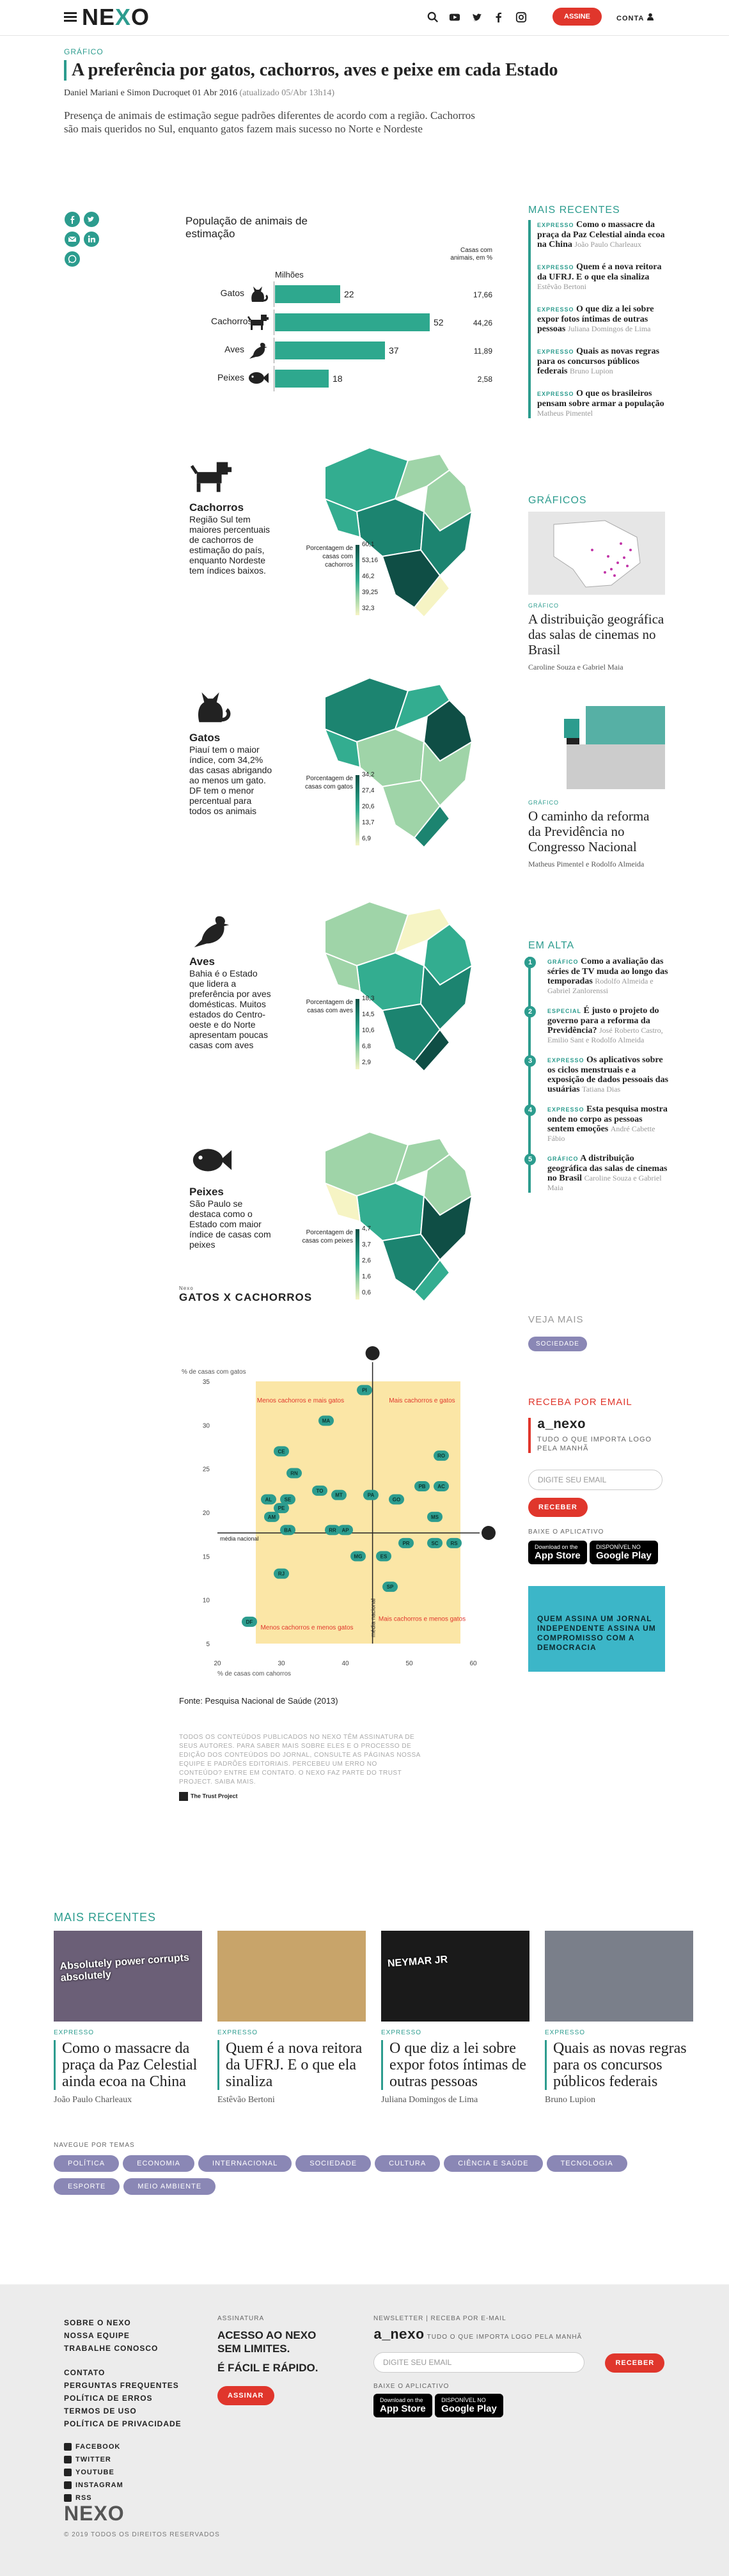 The height and width of the screenshot is (2576, 729). I want to click on menu-icon, so click(70, 17).